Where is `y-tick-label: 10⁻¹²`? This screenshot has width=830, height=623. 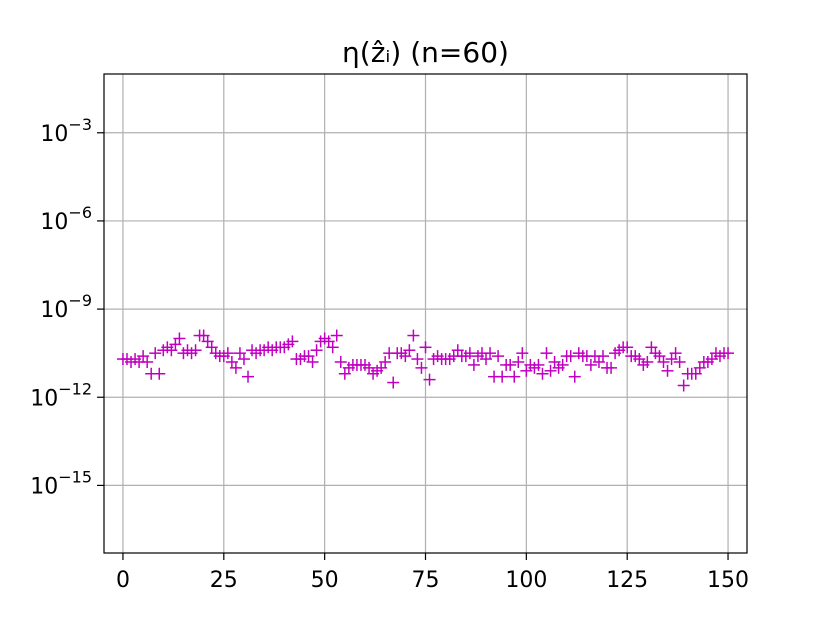
y-tick-label: 10⁻¹² is located at coordinates (61, 395).